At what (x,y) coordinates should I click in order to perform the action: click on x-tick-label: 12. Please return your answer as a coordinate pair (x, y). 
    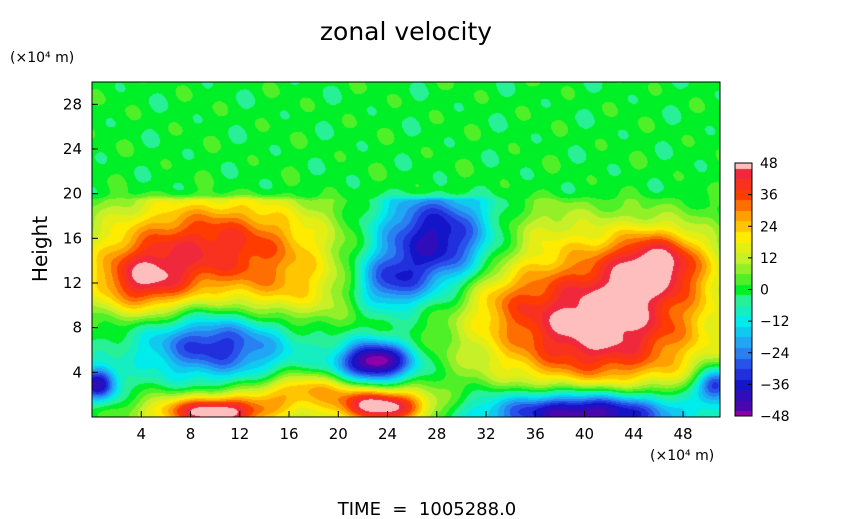
    Looking at the image, I should click on (239, 434).